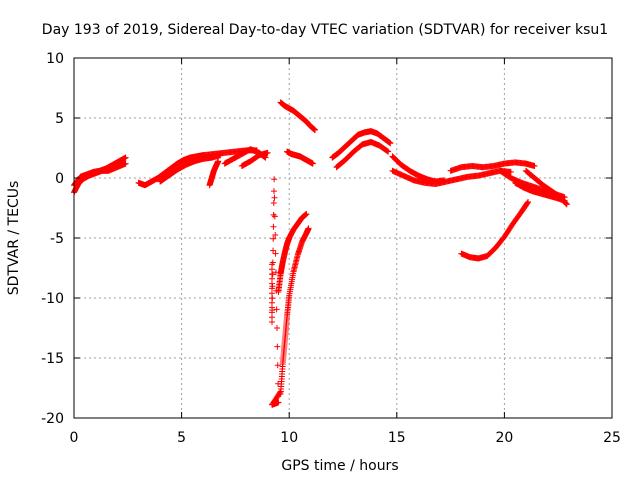  Describe the element at coordinates (289, 438) in the screenshot. I see `x-tick-label: 10` at that location.